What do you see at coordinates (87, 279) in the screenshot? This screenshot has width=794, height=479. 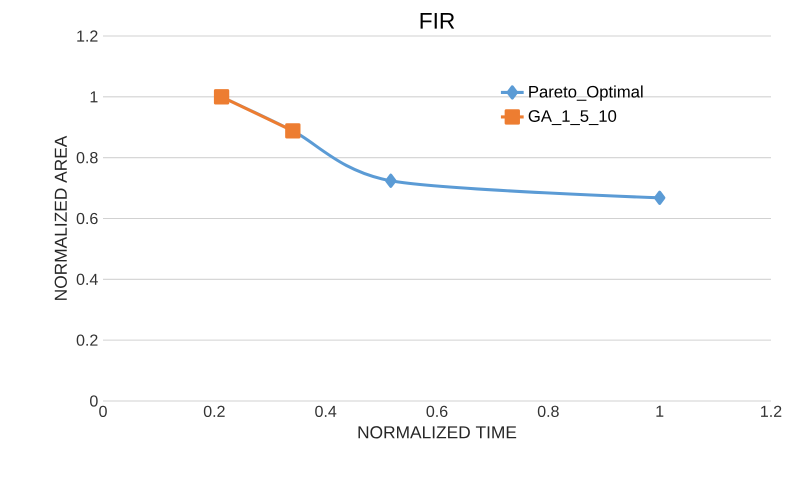 I see `y-tick-label: 0.4` at bounding box center [87, 279].